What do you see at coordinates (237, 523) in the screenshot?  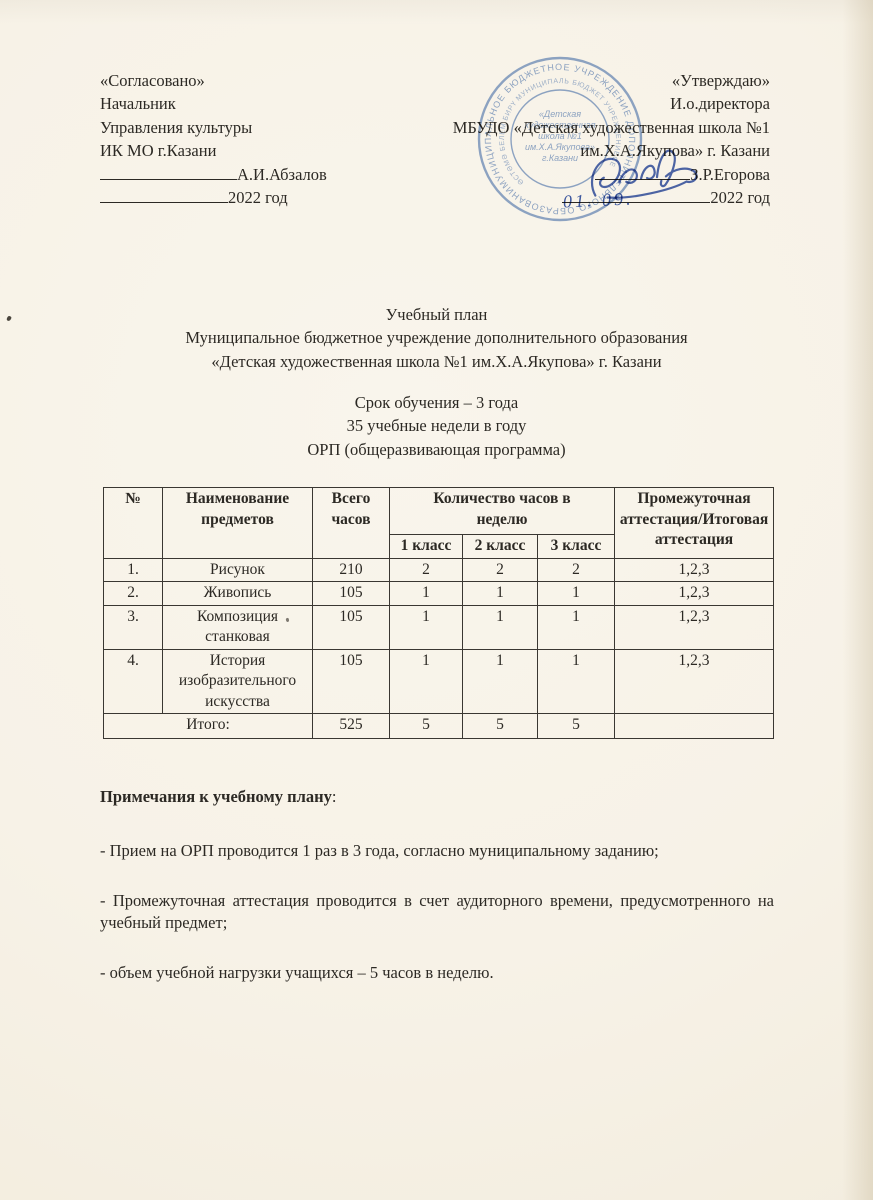 I see `col-header-subject: Наименование предметов` at bounding box center [237, 523].